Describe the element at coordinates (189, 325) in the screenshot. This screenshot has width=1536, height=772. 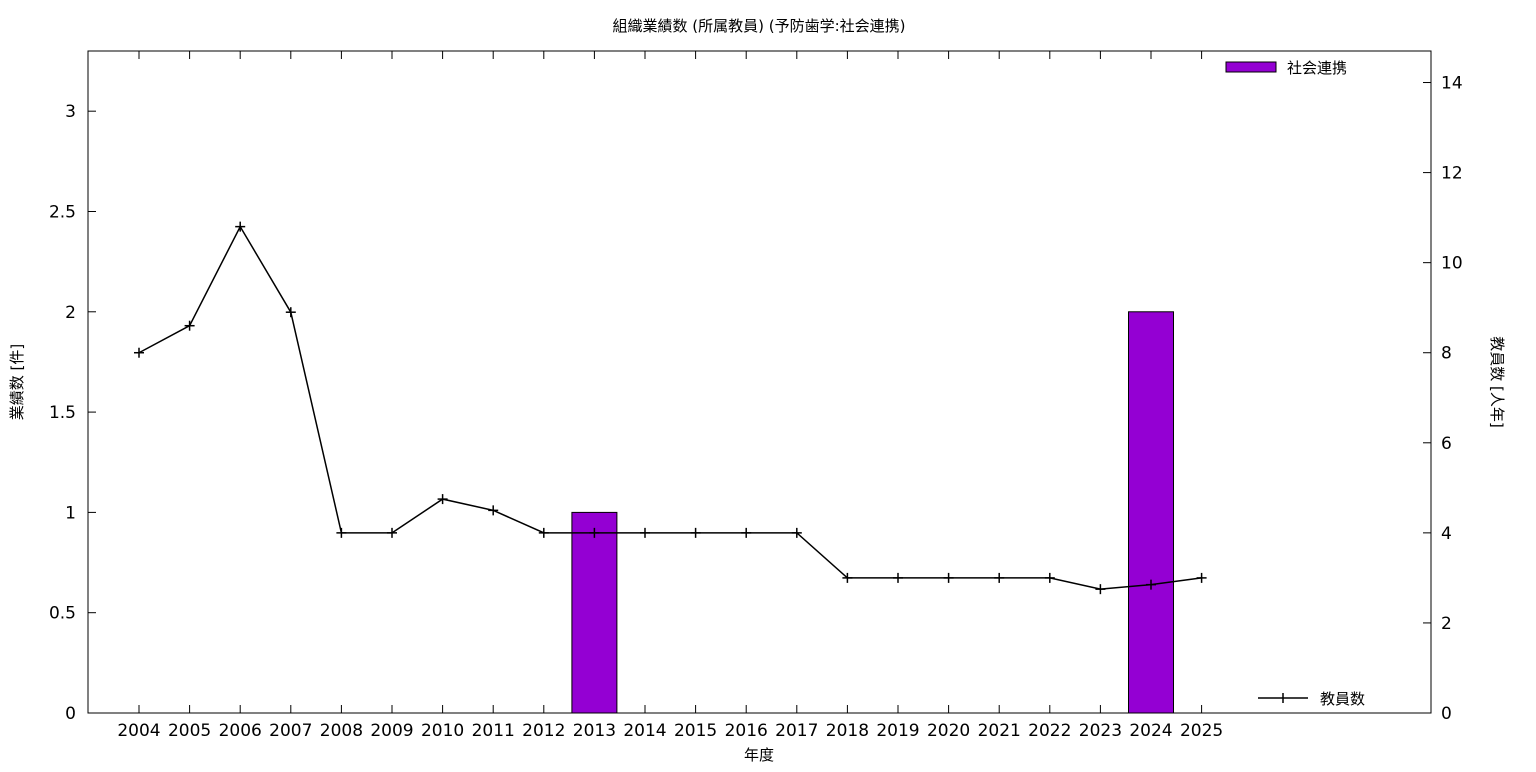
I see `line-point-2005` at that location.